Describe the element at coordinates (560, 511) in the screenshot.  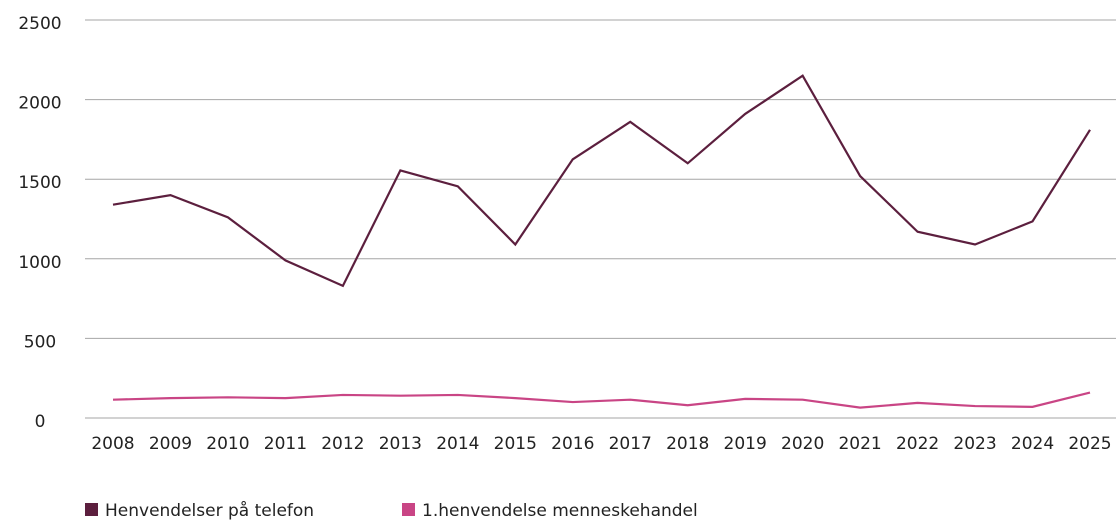
I see `legend-label: 1.henvendelse menneskehandel` at that location.